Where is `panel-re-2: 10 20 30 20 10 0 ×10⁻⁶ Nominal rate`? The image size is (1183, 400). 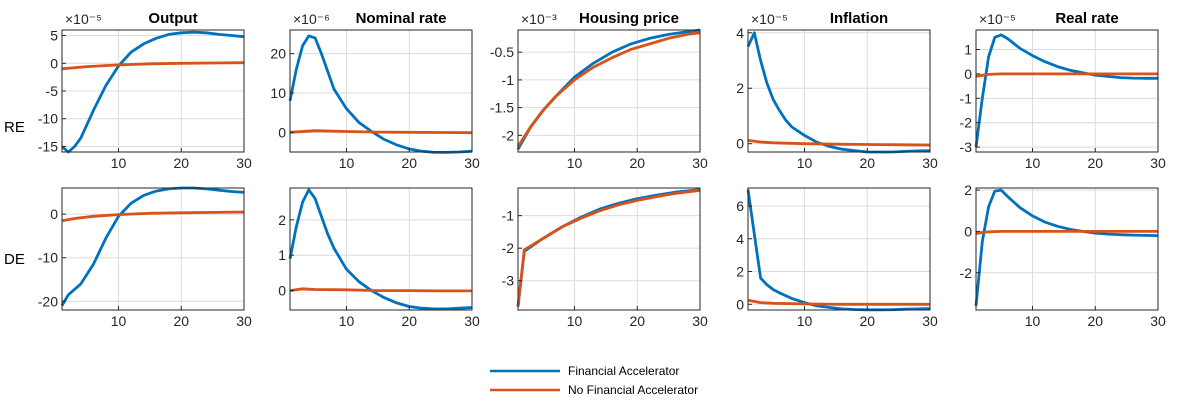
panel-re-2: 10 20 30 20 10 0 ×10⁻⁶ Nominal rate is located at coordinates (375, 90).